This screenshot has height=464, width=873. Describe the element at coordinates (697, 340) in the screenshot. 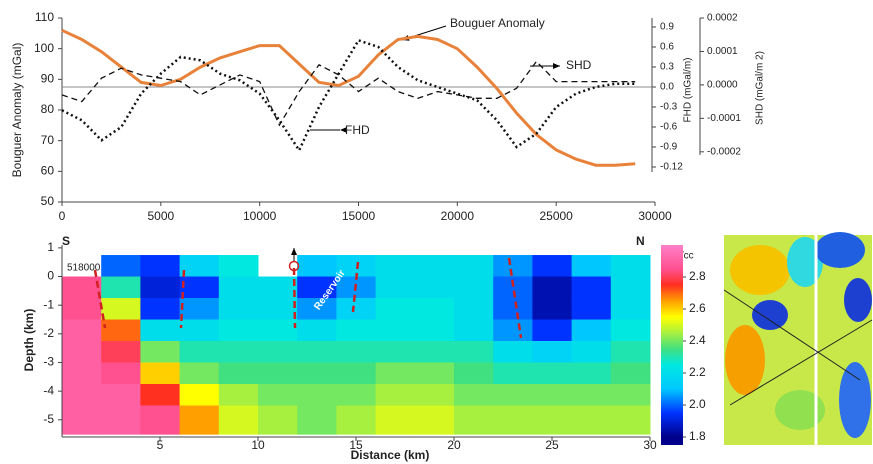

I see `colorbar-tick-label: 2.4` at that location.